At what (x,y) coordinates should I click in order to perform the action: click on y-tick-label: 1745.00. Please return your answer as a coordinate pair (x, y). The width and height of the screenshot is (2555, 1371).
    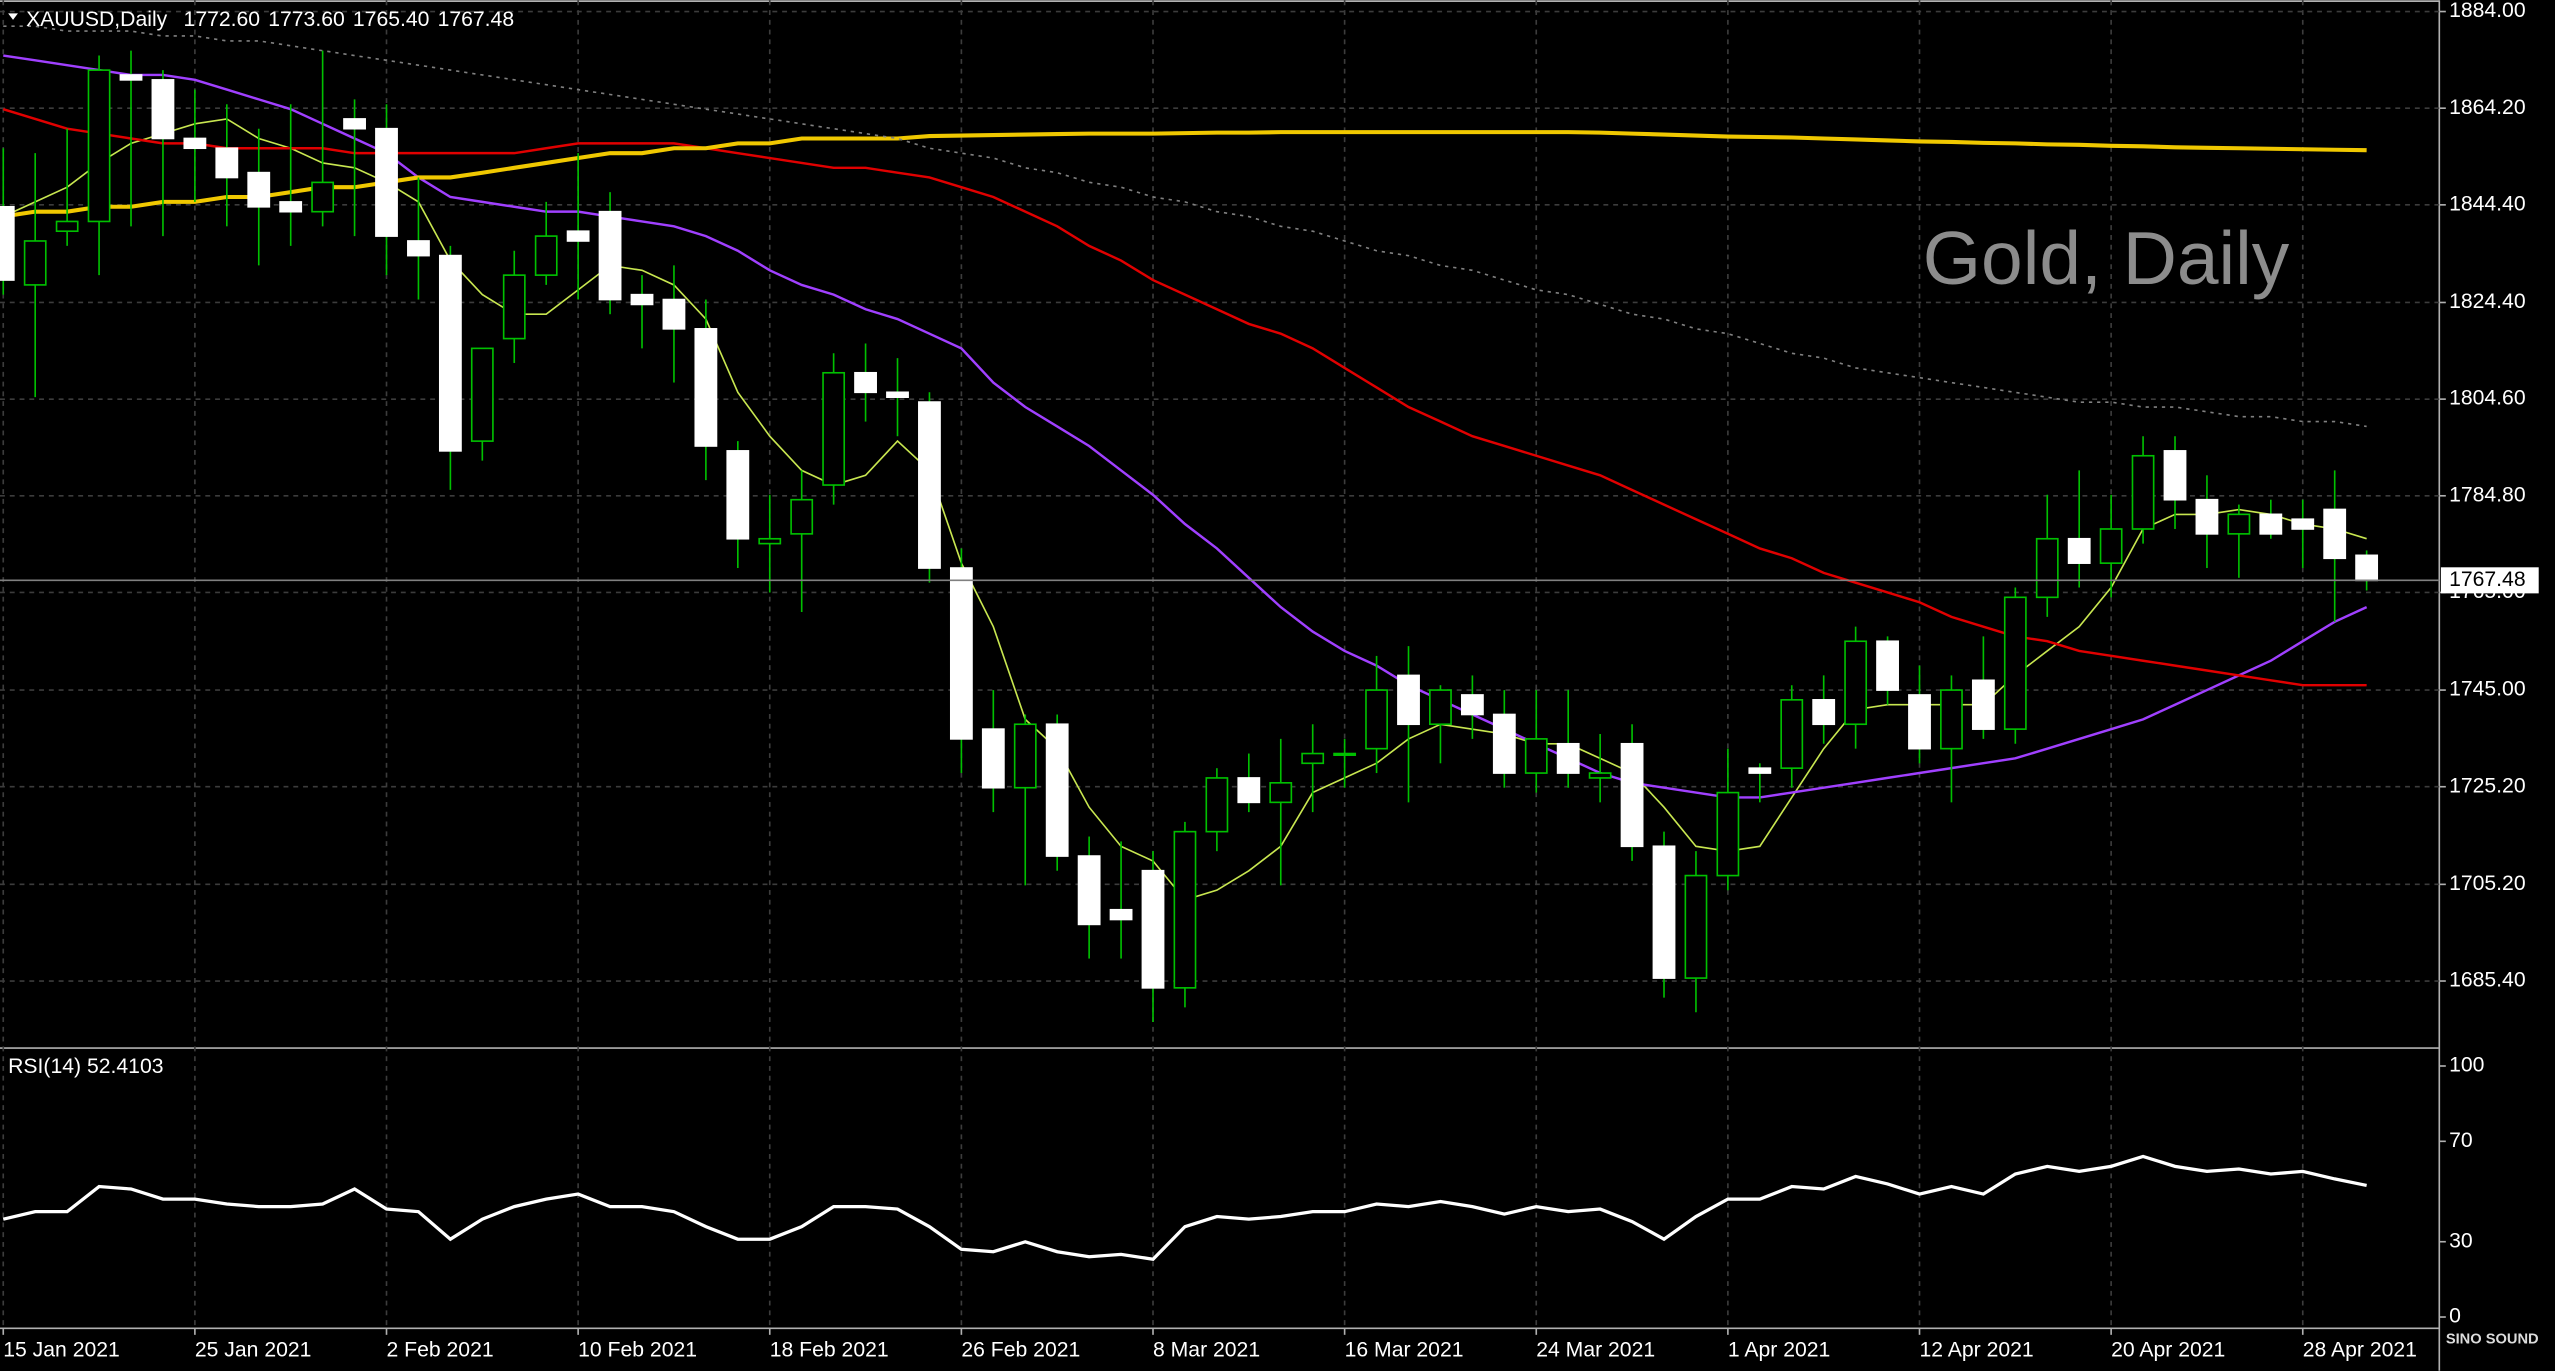
    Looking at the image, I should click on (2487, 689).